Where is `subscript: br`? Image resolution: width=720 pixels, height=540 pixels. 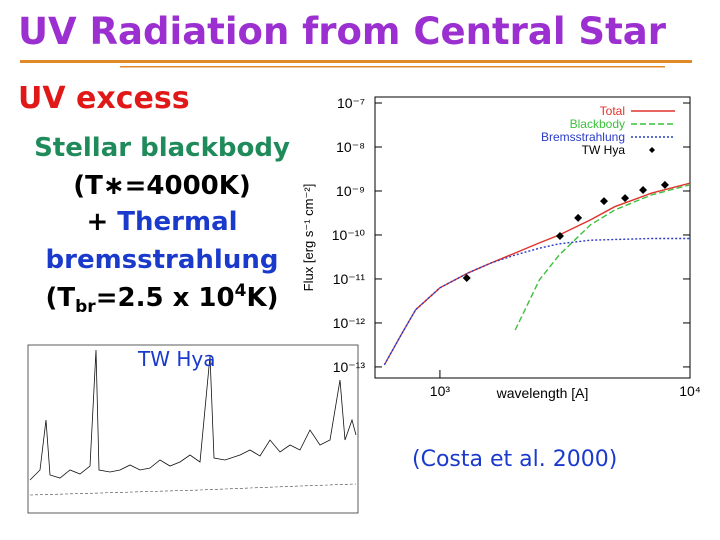 subscript: br is located at coordinates (85, 307).